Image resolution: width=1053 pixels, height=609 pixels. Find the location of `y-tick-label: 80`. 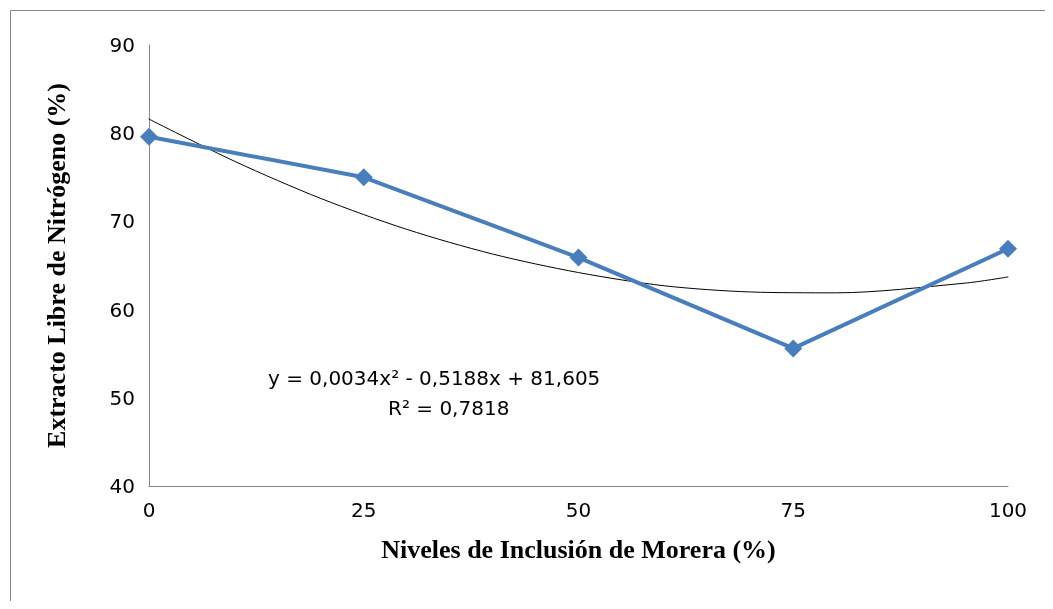

y-tick-label: 80 is located at coordinates (122, 133).